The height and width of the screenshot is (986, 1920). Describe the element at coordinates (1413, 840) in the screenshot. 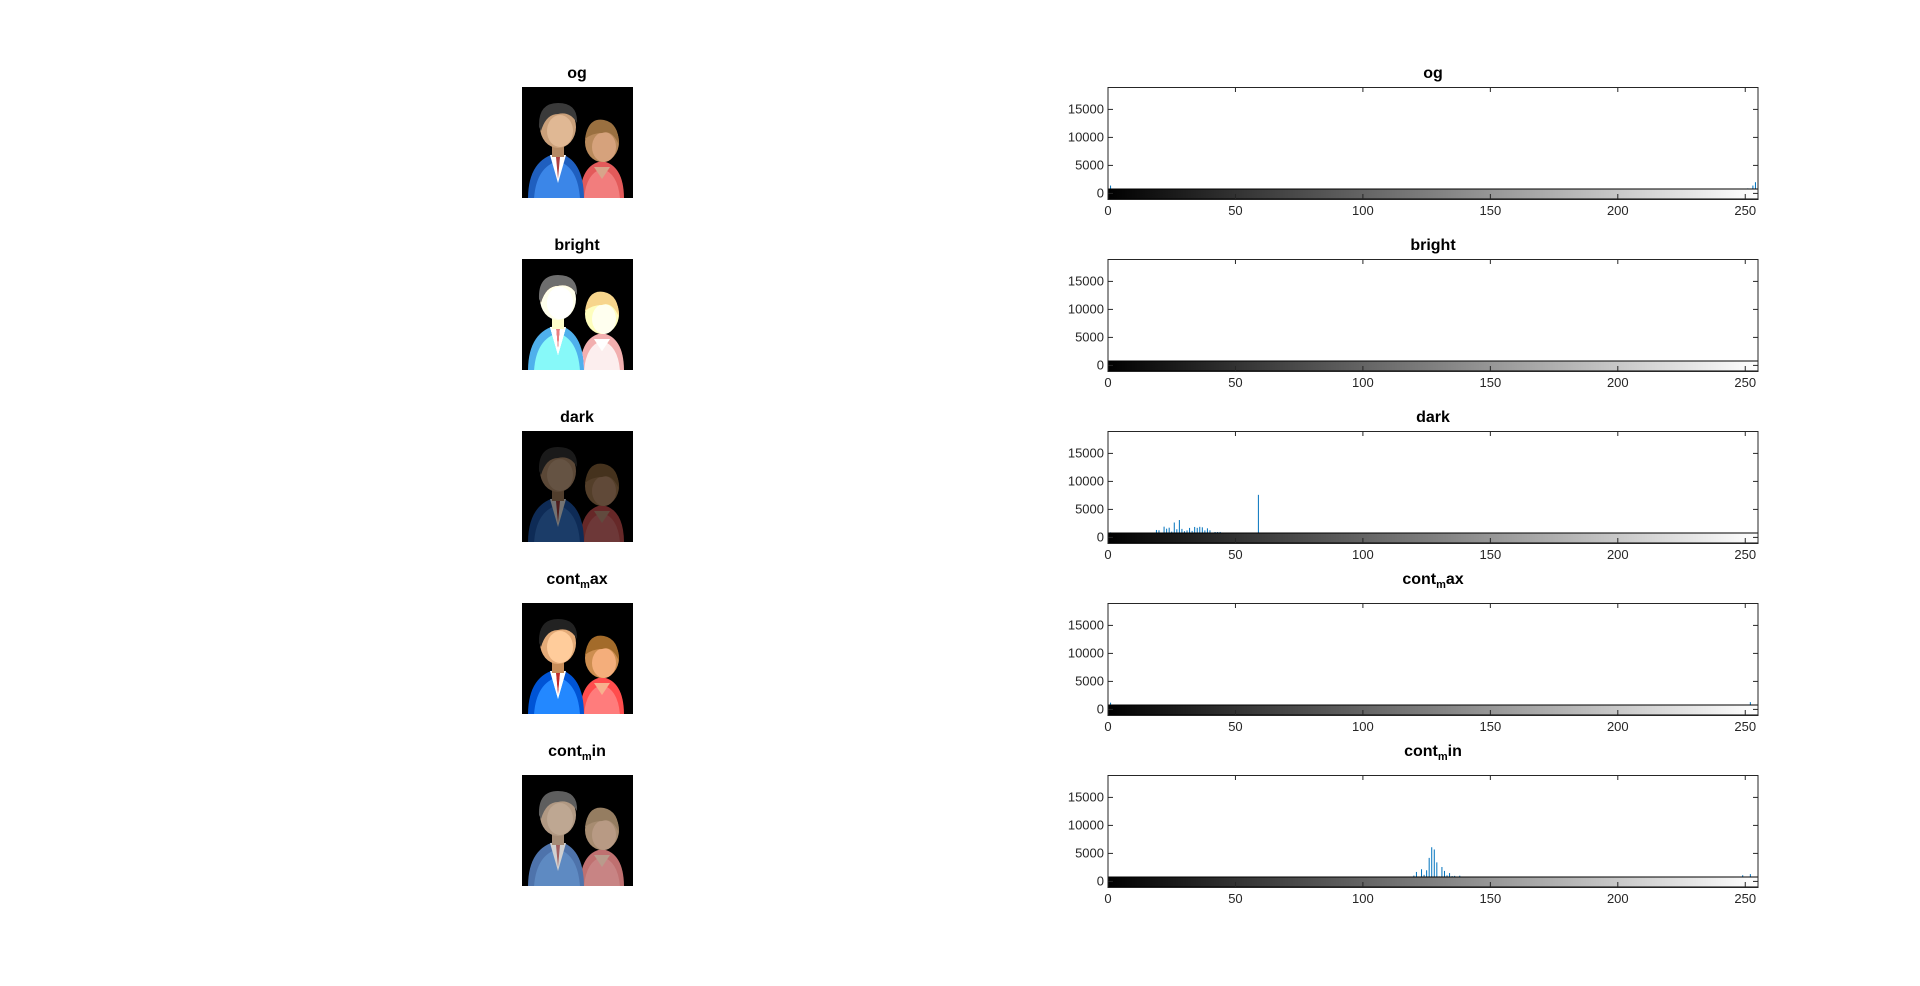

I see `histogram-cont_min: 0 5000 10000 15000 0 50 100 150 200 250` at that location.